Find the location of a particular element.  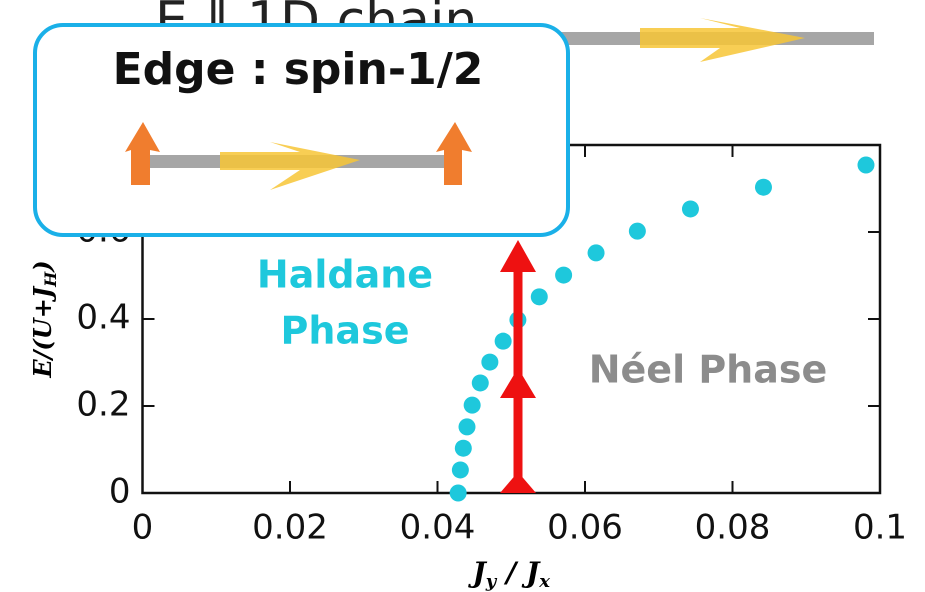

x-axis-label-part: y is located at coordinates (491, 581).